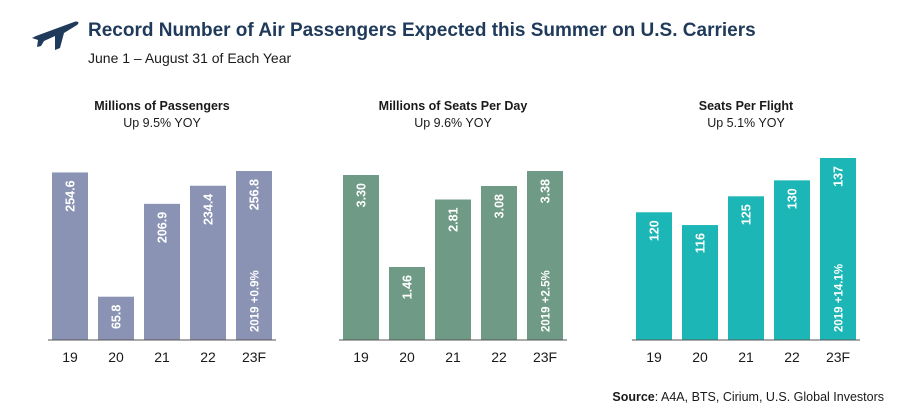  I want to click on airplane-icon, so click(55, 35).